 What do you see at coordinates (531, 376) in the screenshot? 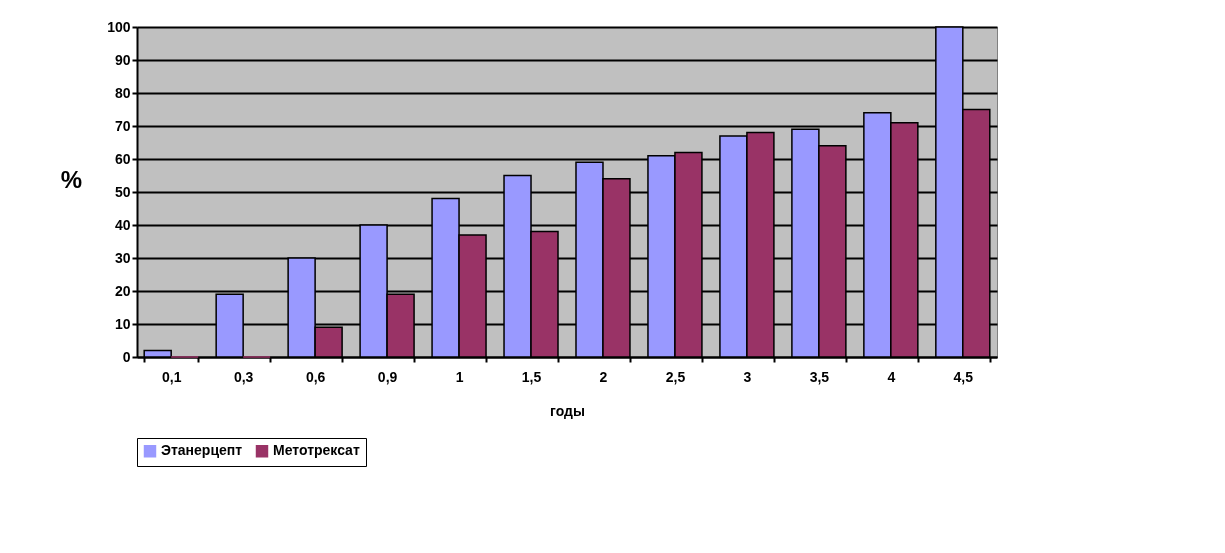
I see `x-tick-label: 1,5` at bounding box center [531, 376].